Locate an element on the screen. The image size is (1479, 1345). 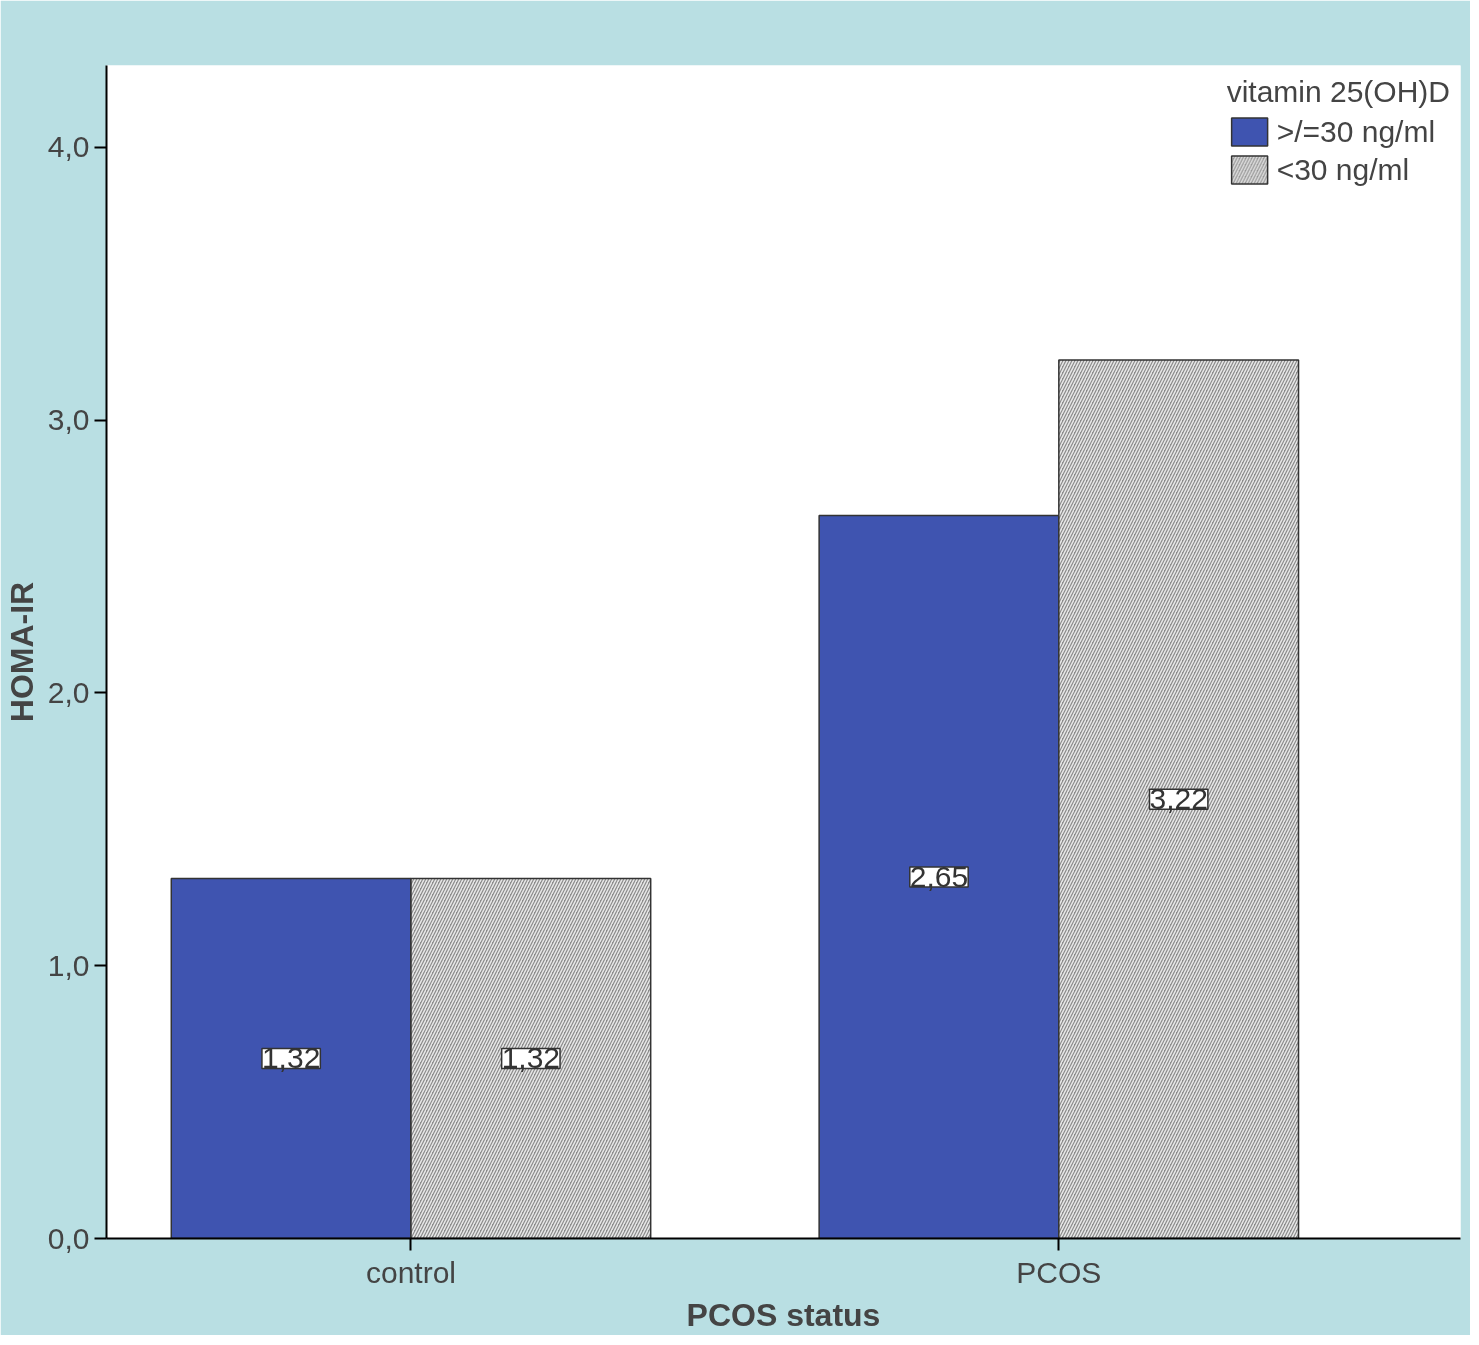
legend-label: <30 ng/ml is located at coordinates (1343, 169).